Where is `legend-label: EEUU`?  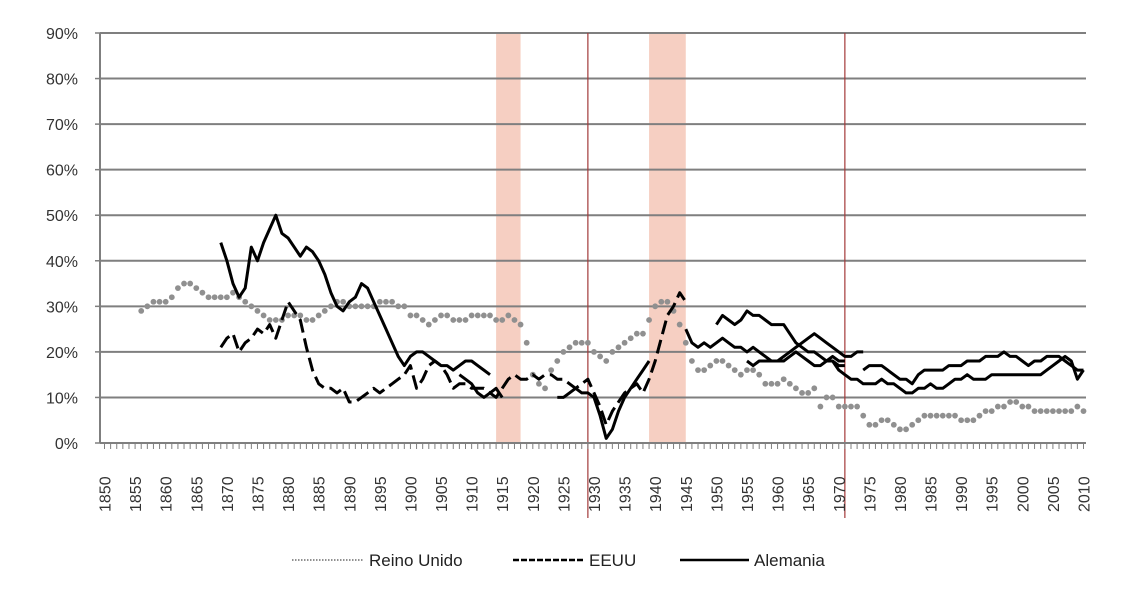
legend-label: EEUU is located at coordinates (612, 560).